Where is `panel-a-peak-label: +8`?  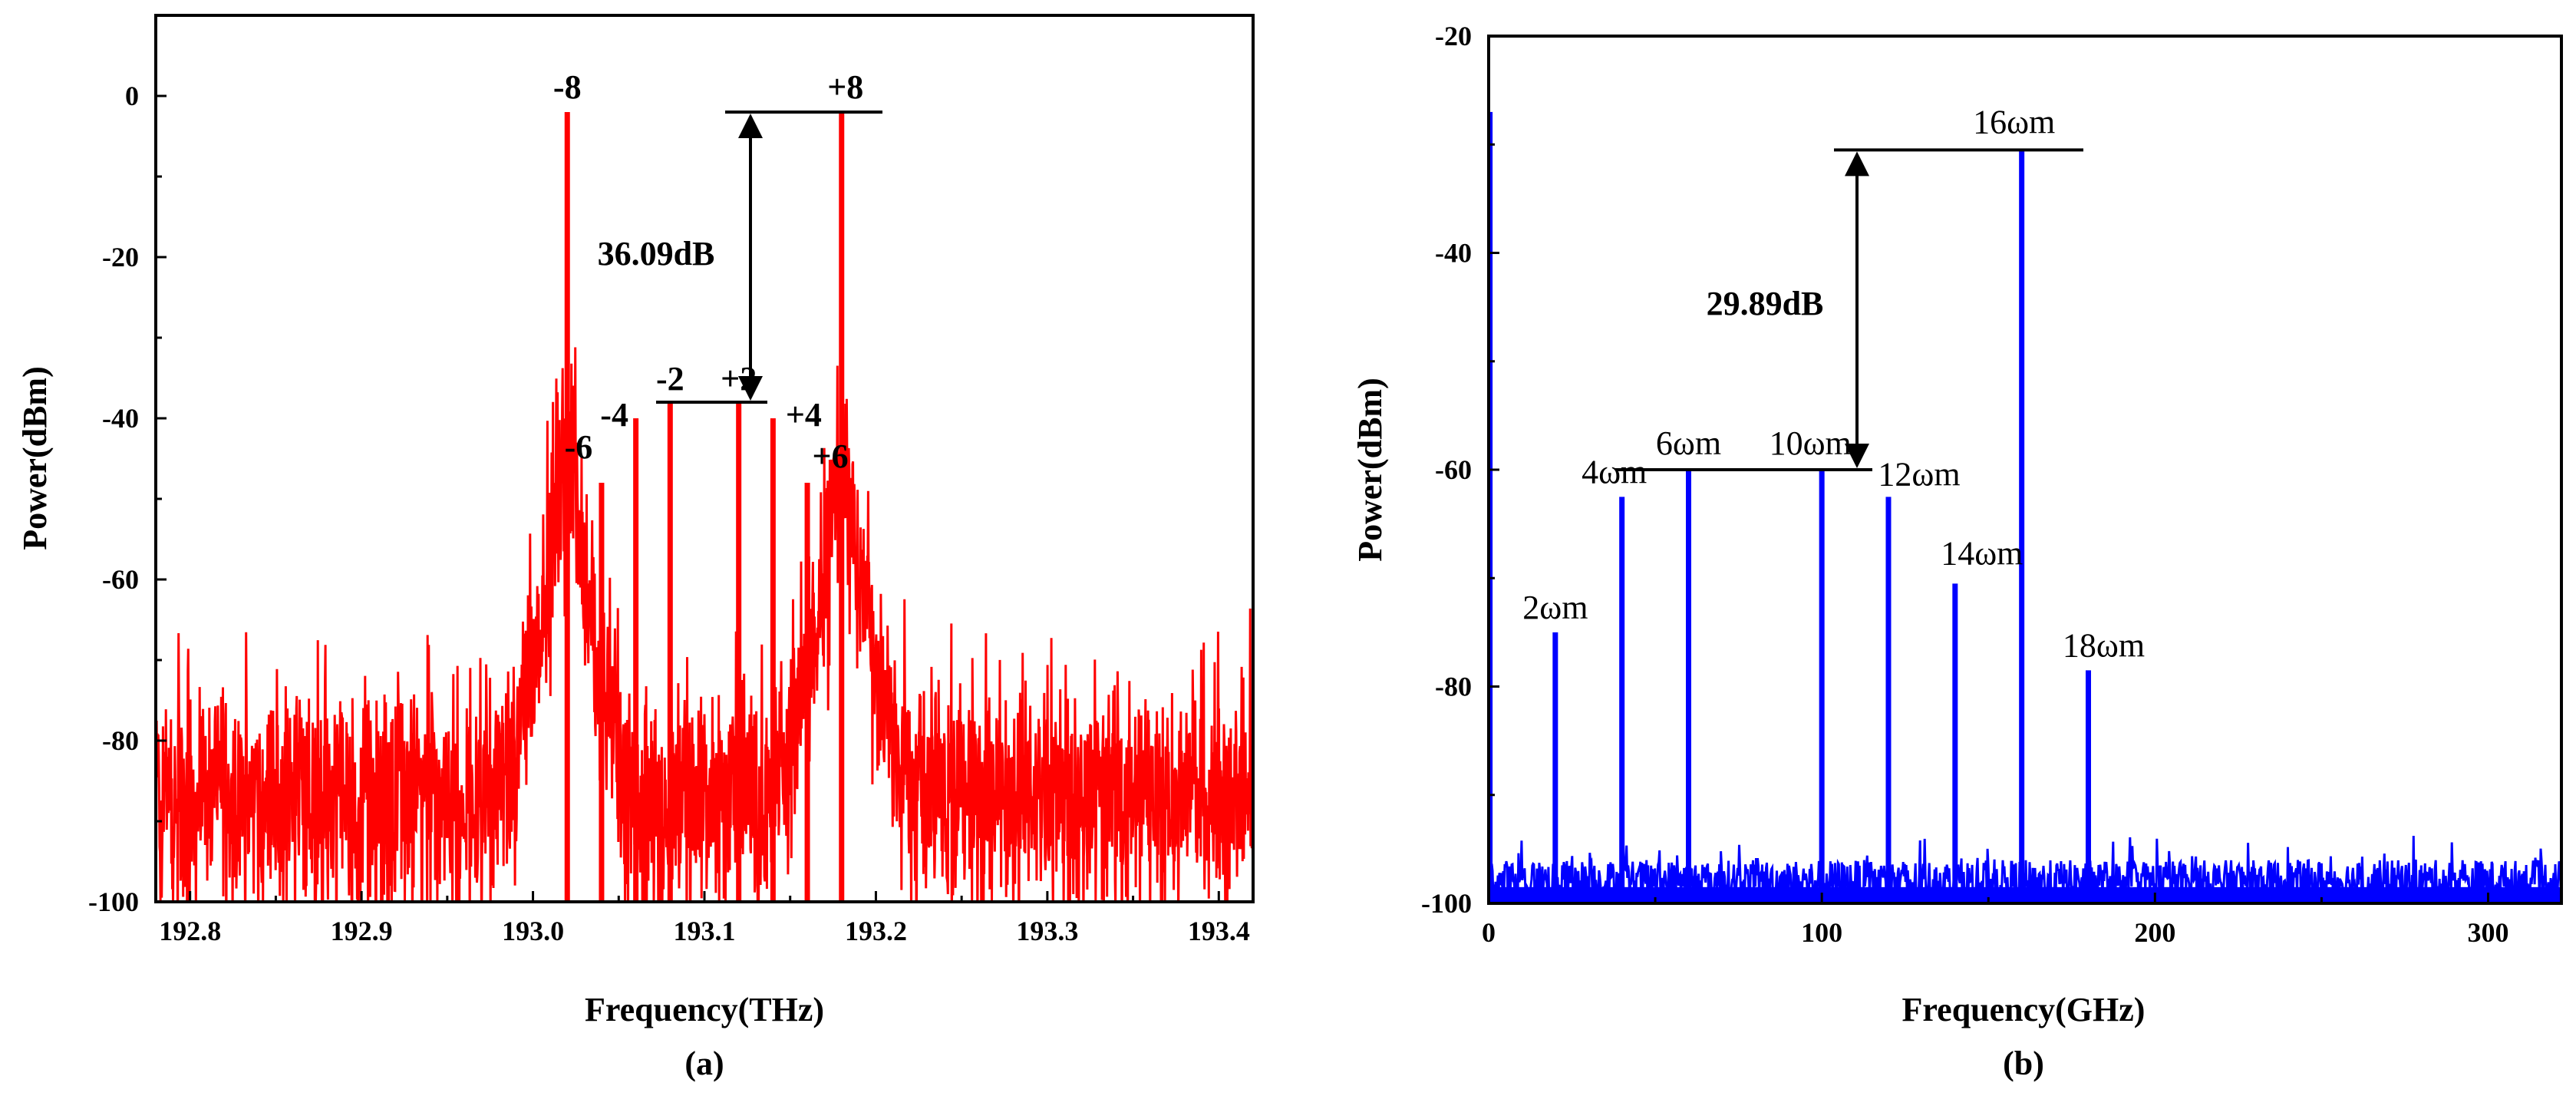
panel-a-peak-label: +8 is located at coordinates (845, 87).